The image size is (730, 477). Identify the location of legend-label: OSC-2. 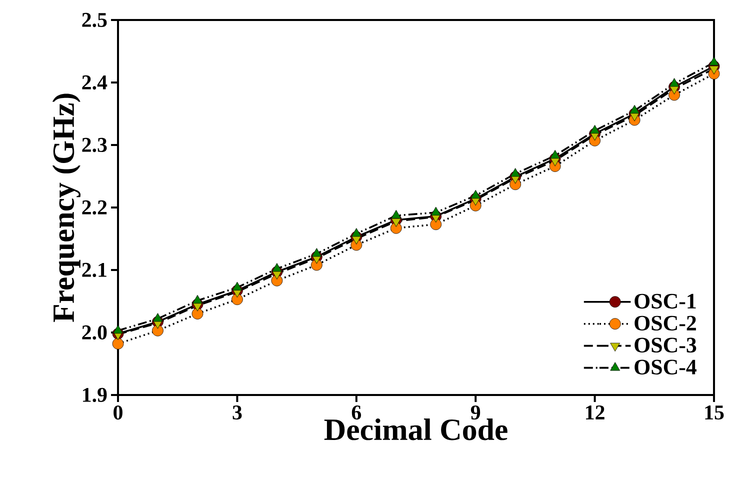
(665, 323).